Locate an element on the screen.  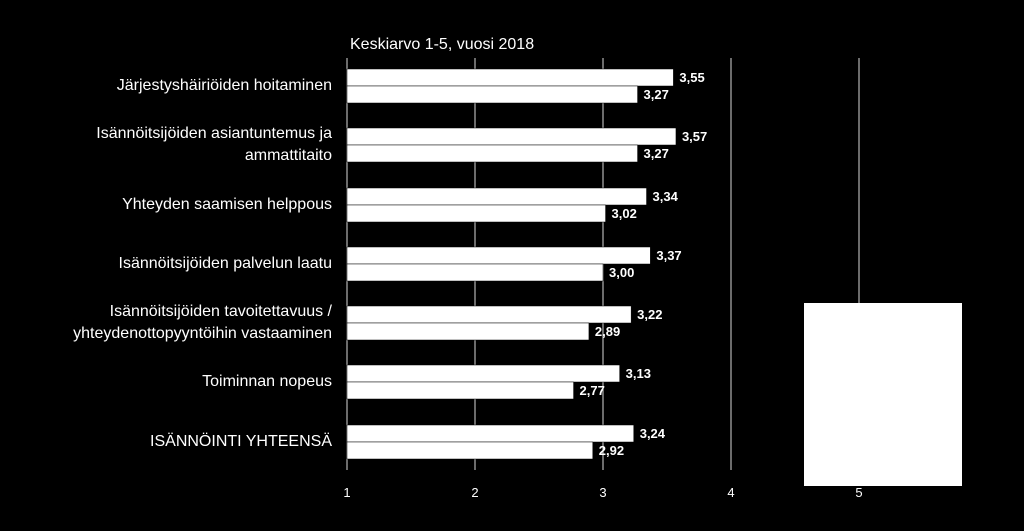
category-label: Yhteyden saamisen helppous is located at coordinates (227, 204).